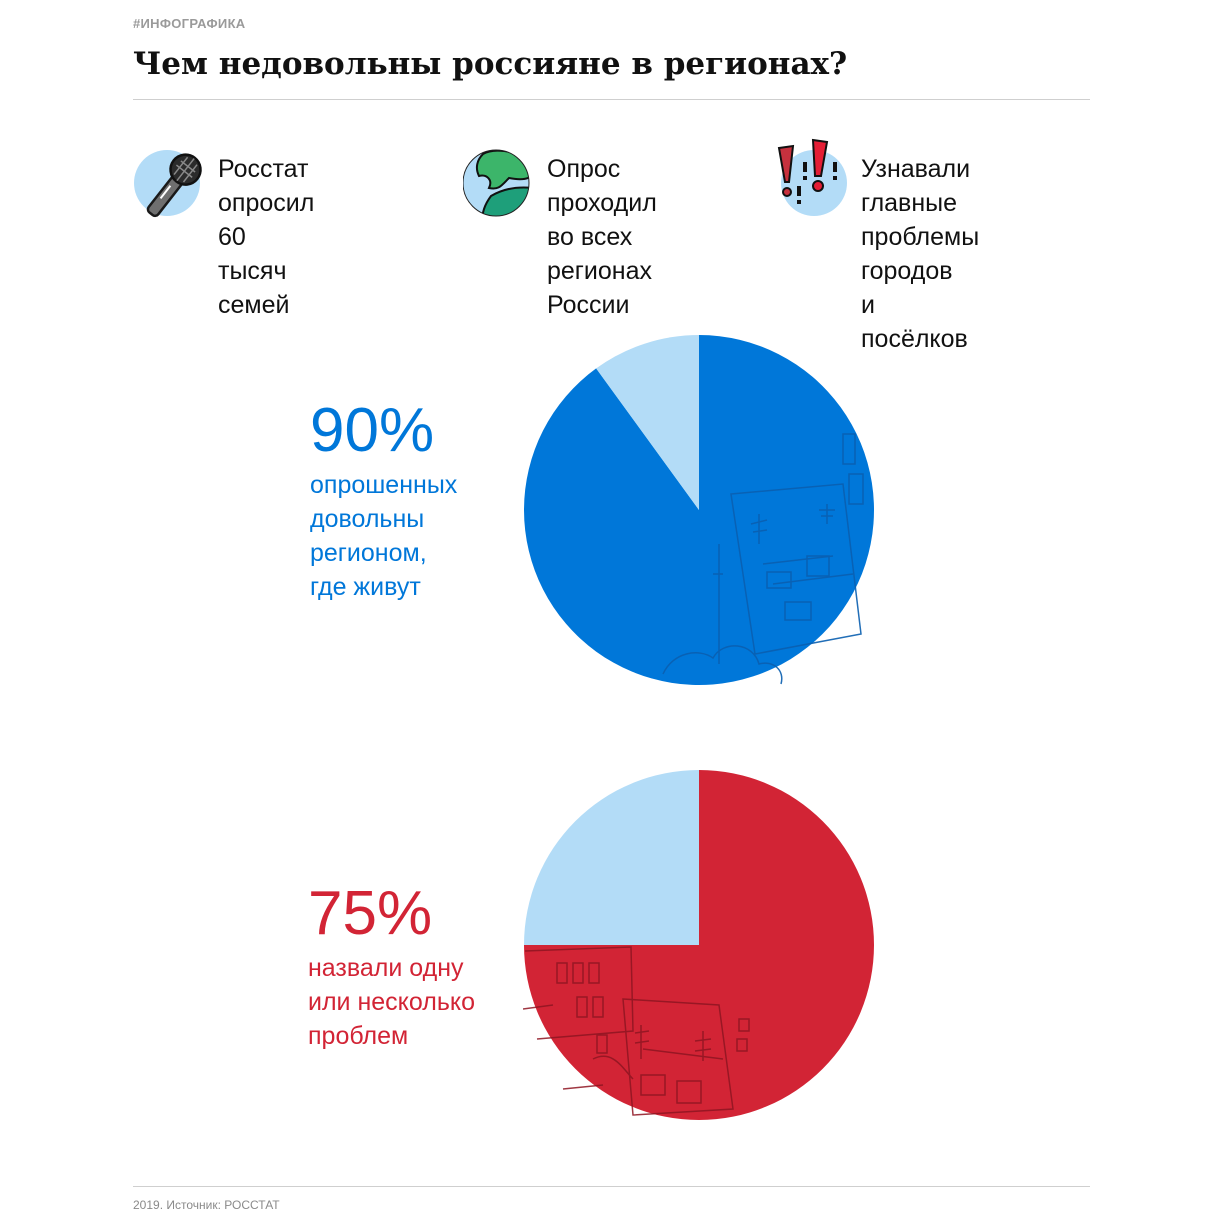 The image size is (1228, 1228). I want to click on source-note: 2019. Источник: РОССТАТ, so click(206, 1205).